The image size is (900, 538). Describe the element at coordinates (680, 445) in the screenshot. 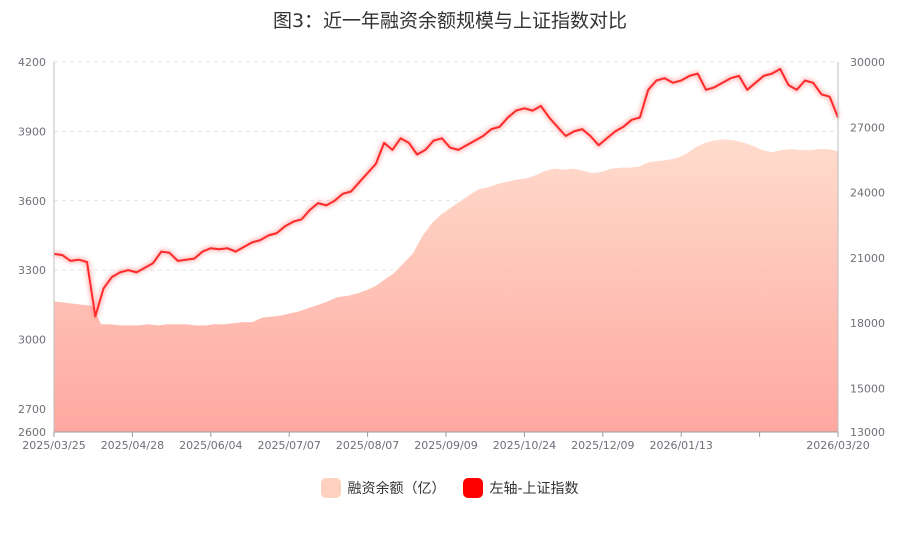

I see `x-tick-label: 2026/01/13` at that location.